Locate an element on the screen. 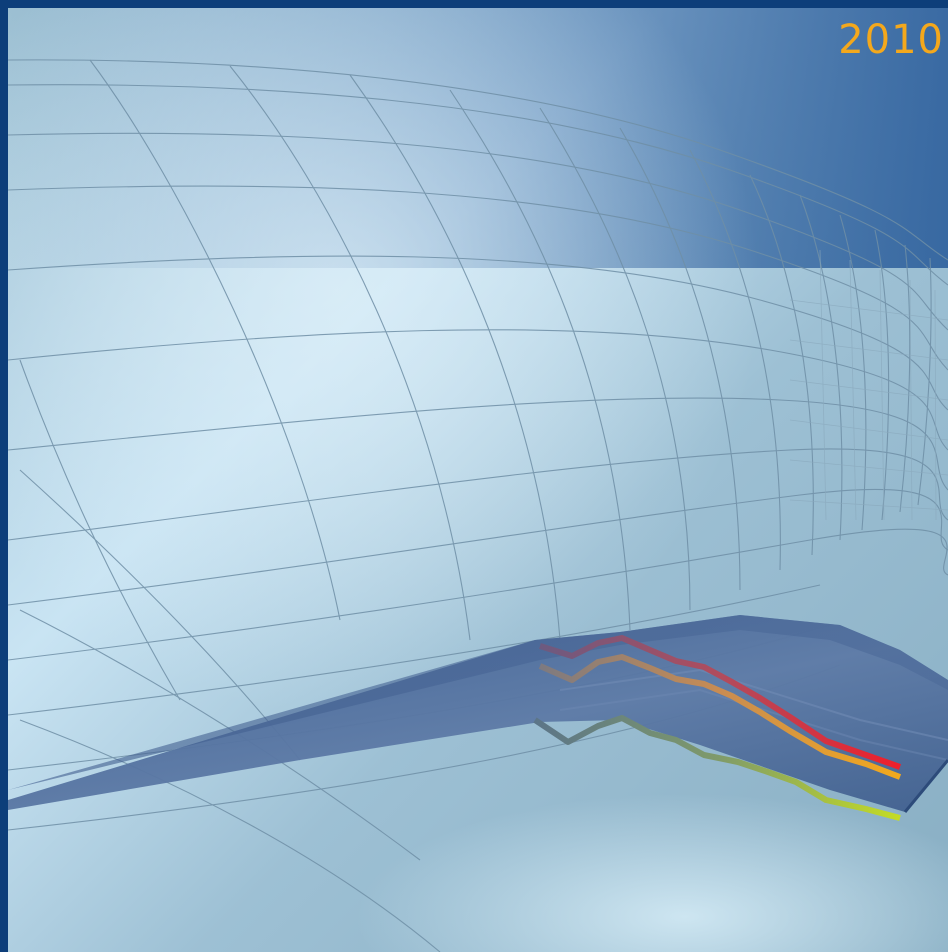  green-line is located at coordinates (717, 768).